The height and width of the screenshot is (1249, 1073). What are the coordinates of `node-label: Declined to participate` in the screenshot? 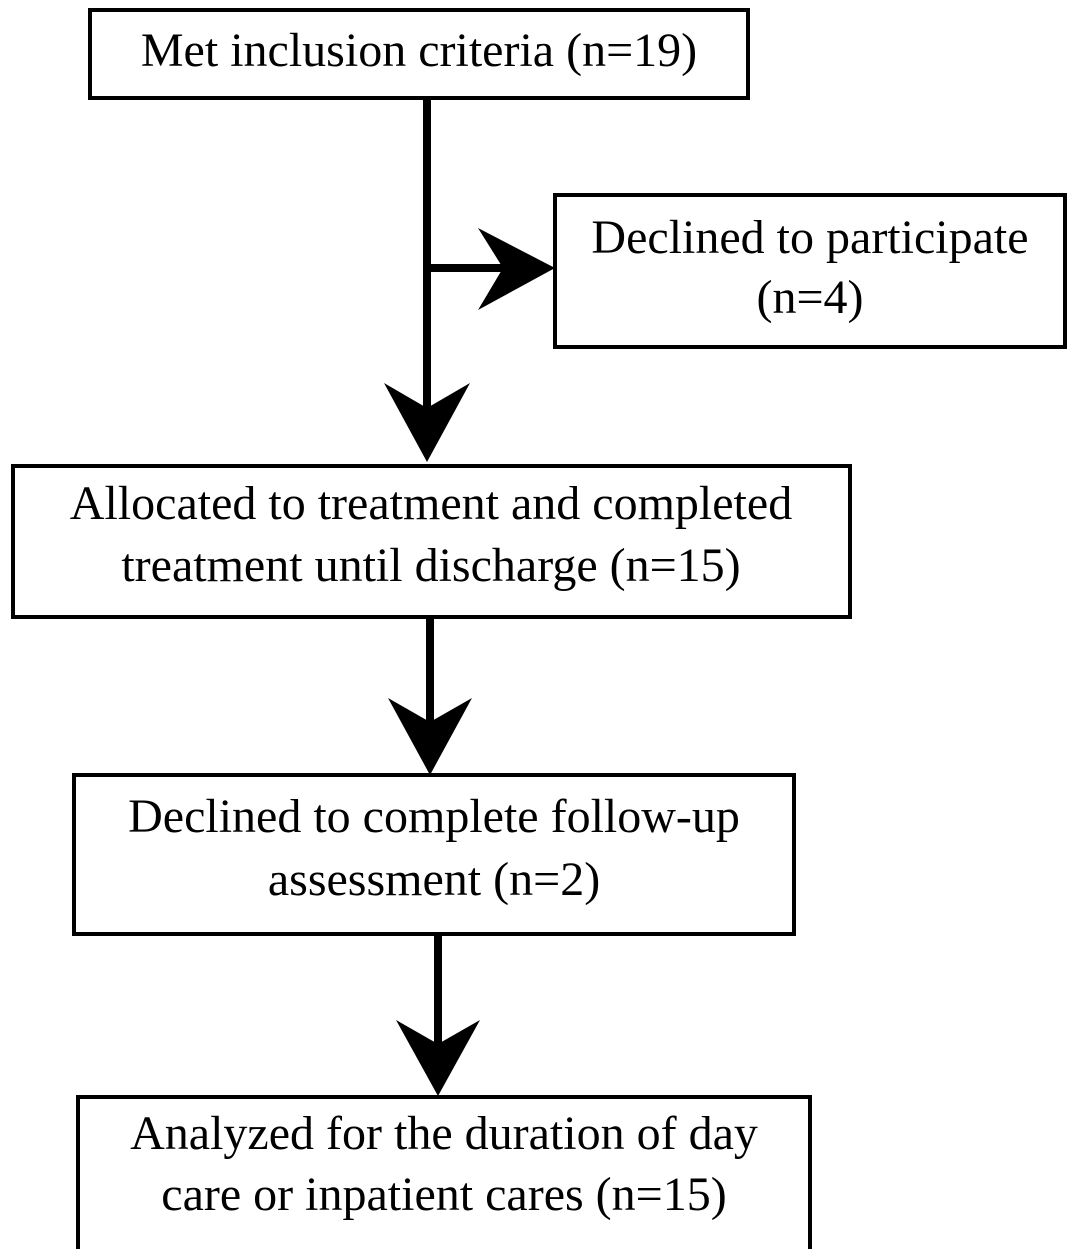 It's located at (809, 237).